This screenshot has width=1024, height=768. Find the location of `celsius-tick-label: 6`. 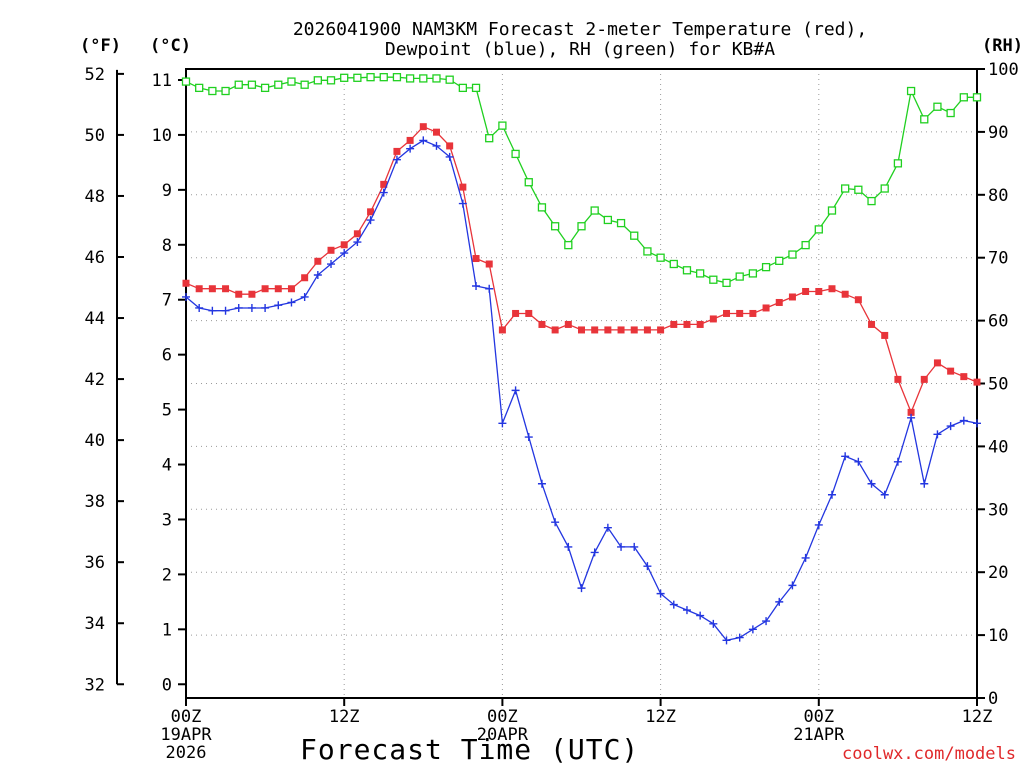

celsius-tick-label: 6 is located at coordinates (167, 356).